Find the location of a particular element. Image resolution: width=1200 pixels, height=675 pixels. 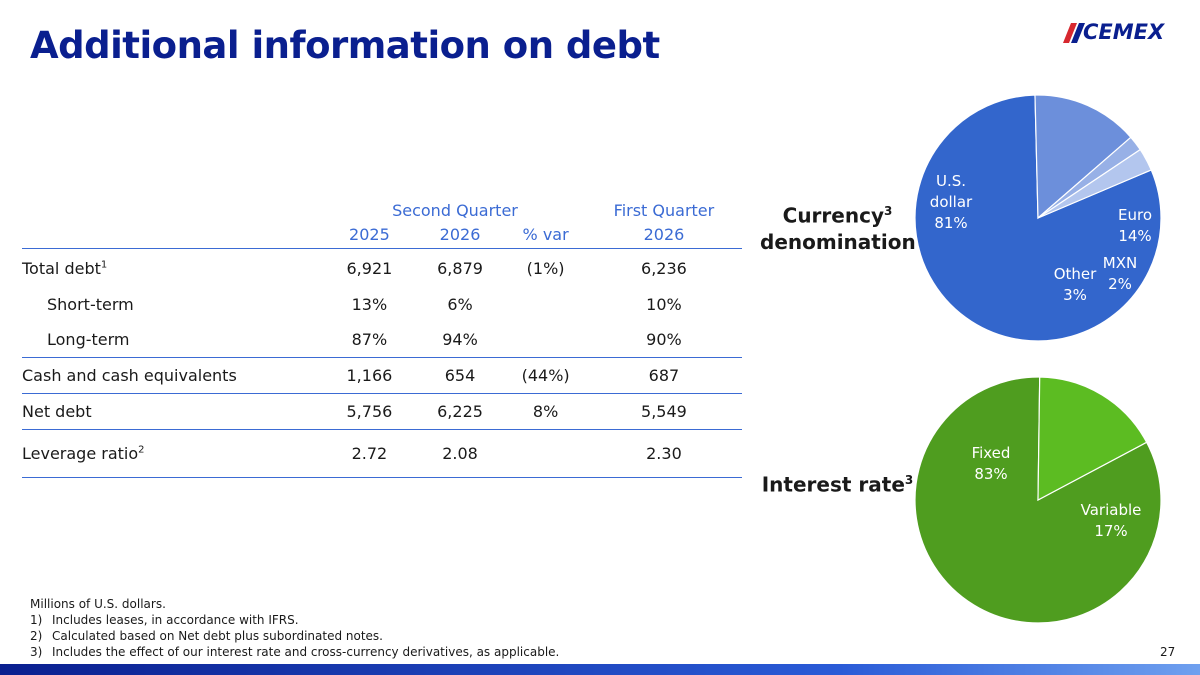

cemex-logo-icon is located at coordinates (1074, 33).